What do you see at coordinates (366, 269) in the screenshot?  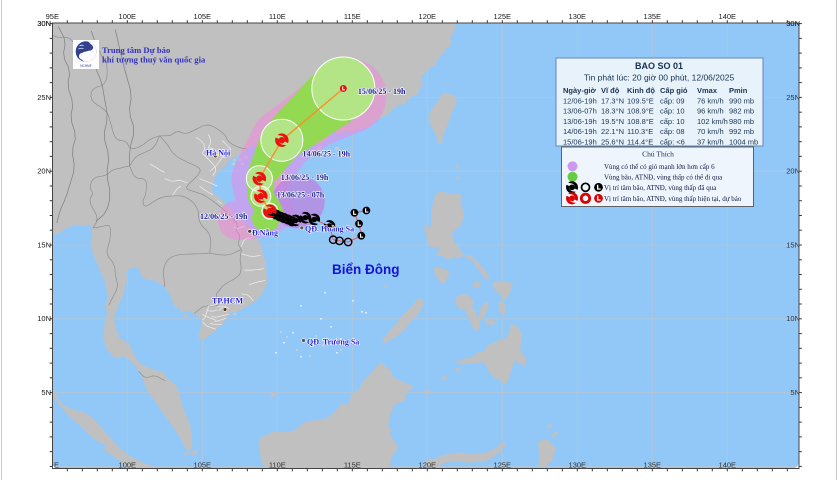 I see `svg-text: Biển Đông` at bounding box center [366, 269].